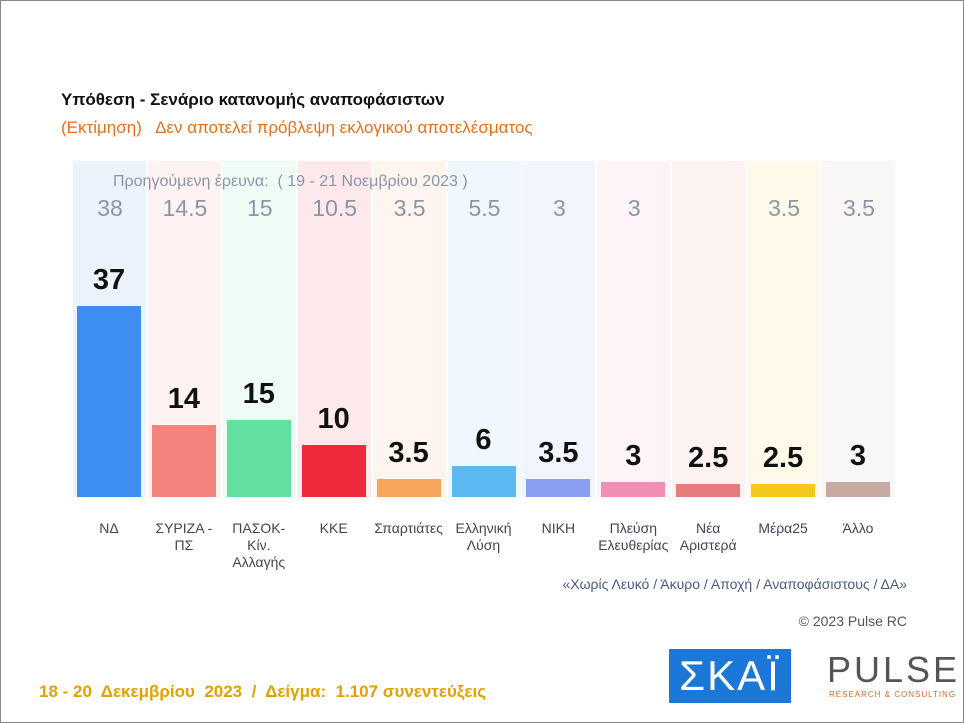  I want to click on pulse-logo-sub: RESEARCH & CONSULTING, so click(893, 694).